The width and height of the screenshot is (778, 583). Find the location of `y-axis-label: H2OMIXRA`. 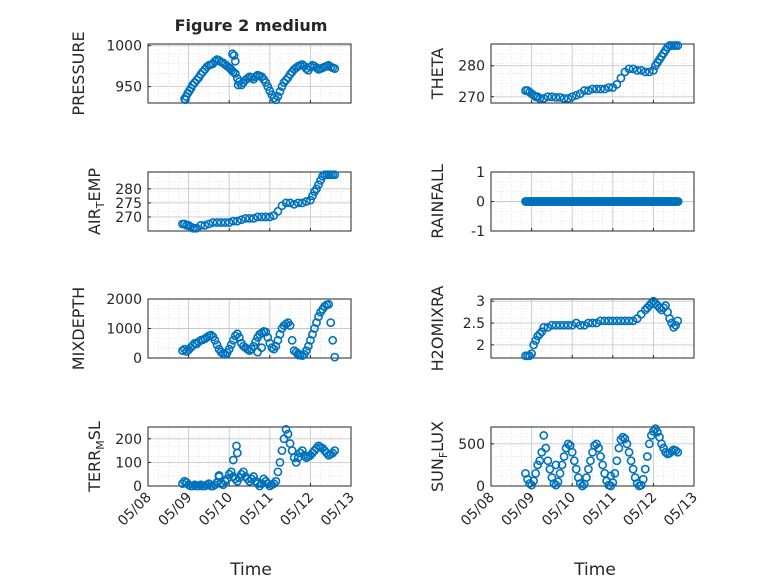

y-axis-label: H2OMIXRA is located at coordinates (437, 329).